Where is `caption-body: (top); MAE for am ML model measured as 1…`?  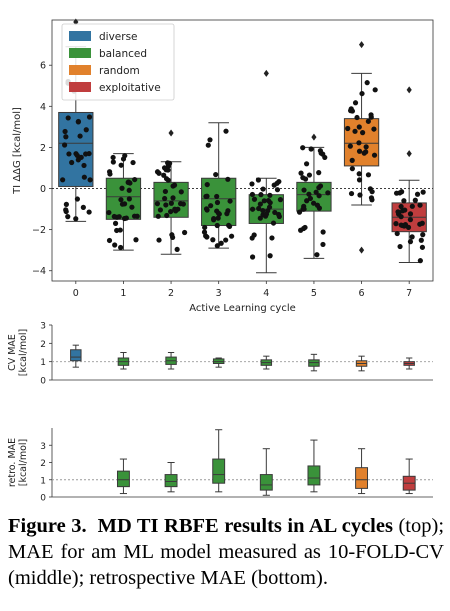 caption-body: (top); MAE for am ML model measured as 1… is located at coordinates (226, 552).